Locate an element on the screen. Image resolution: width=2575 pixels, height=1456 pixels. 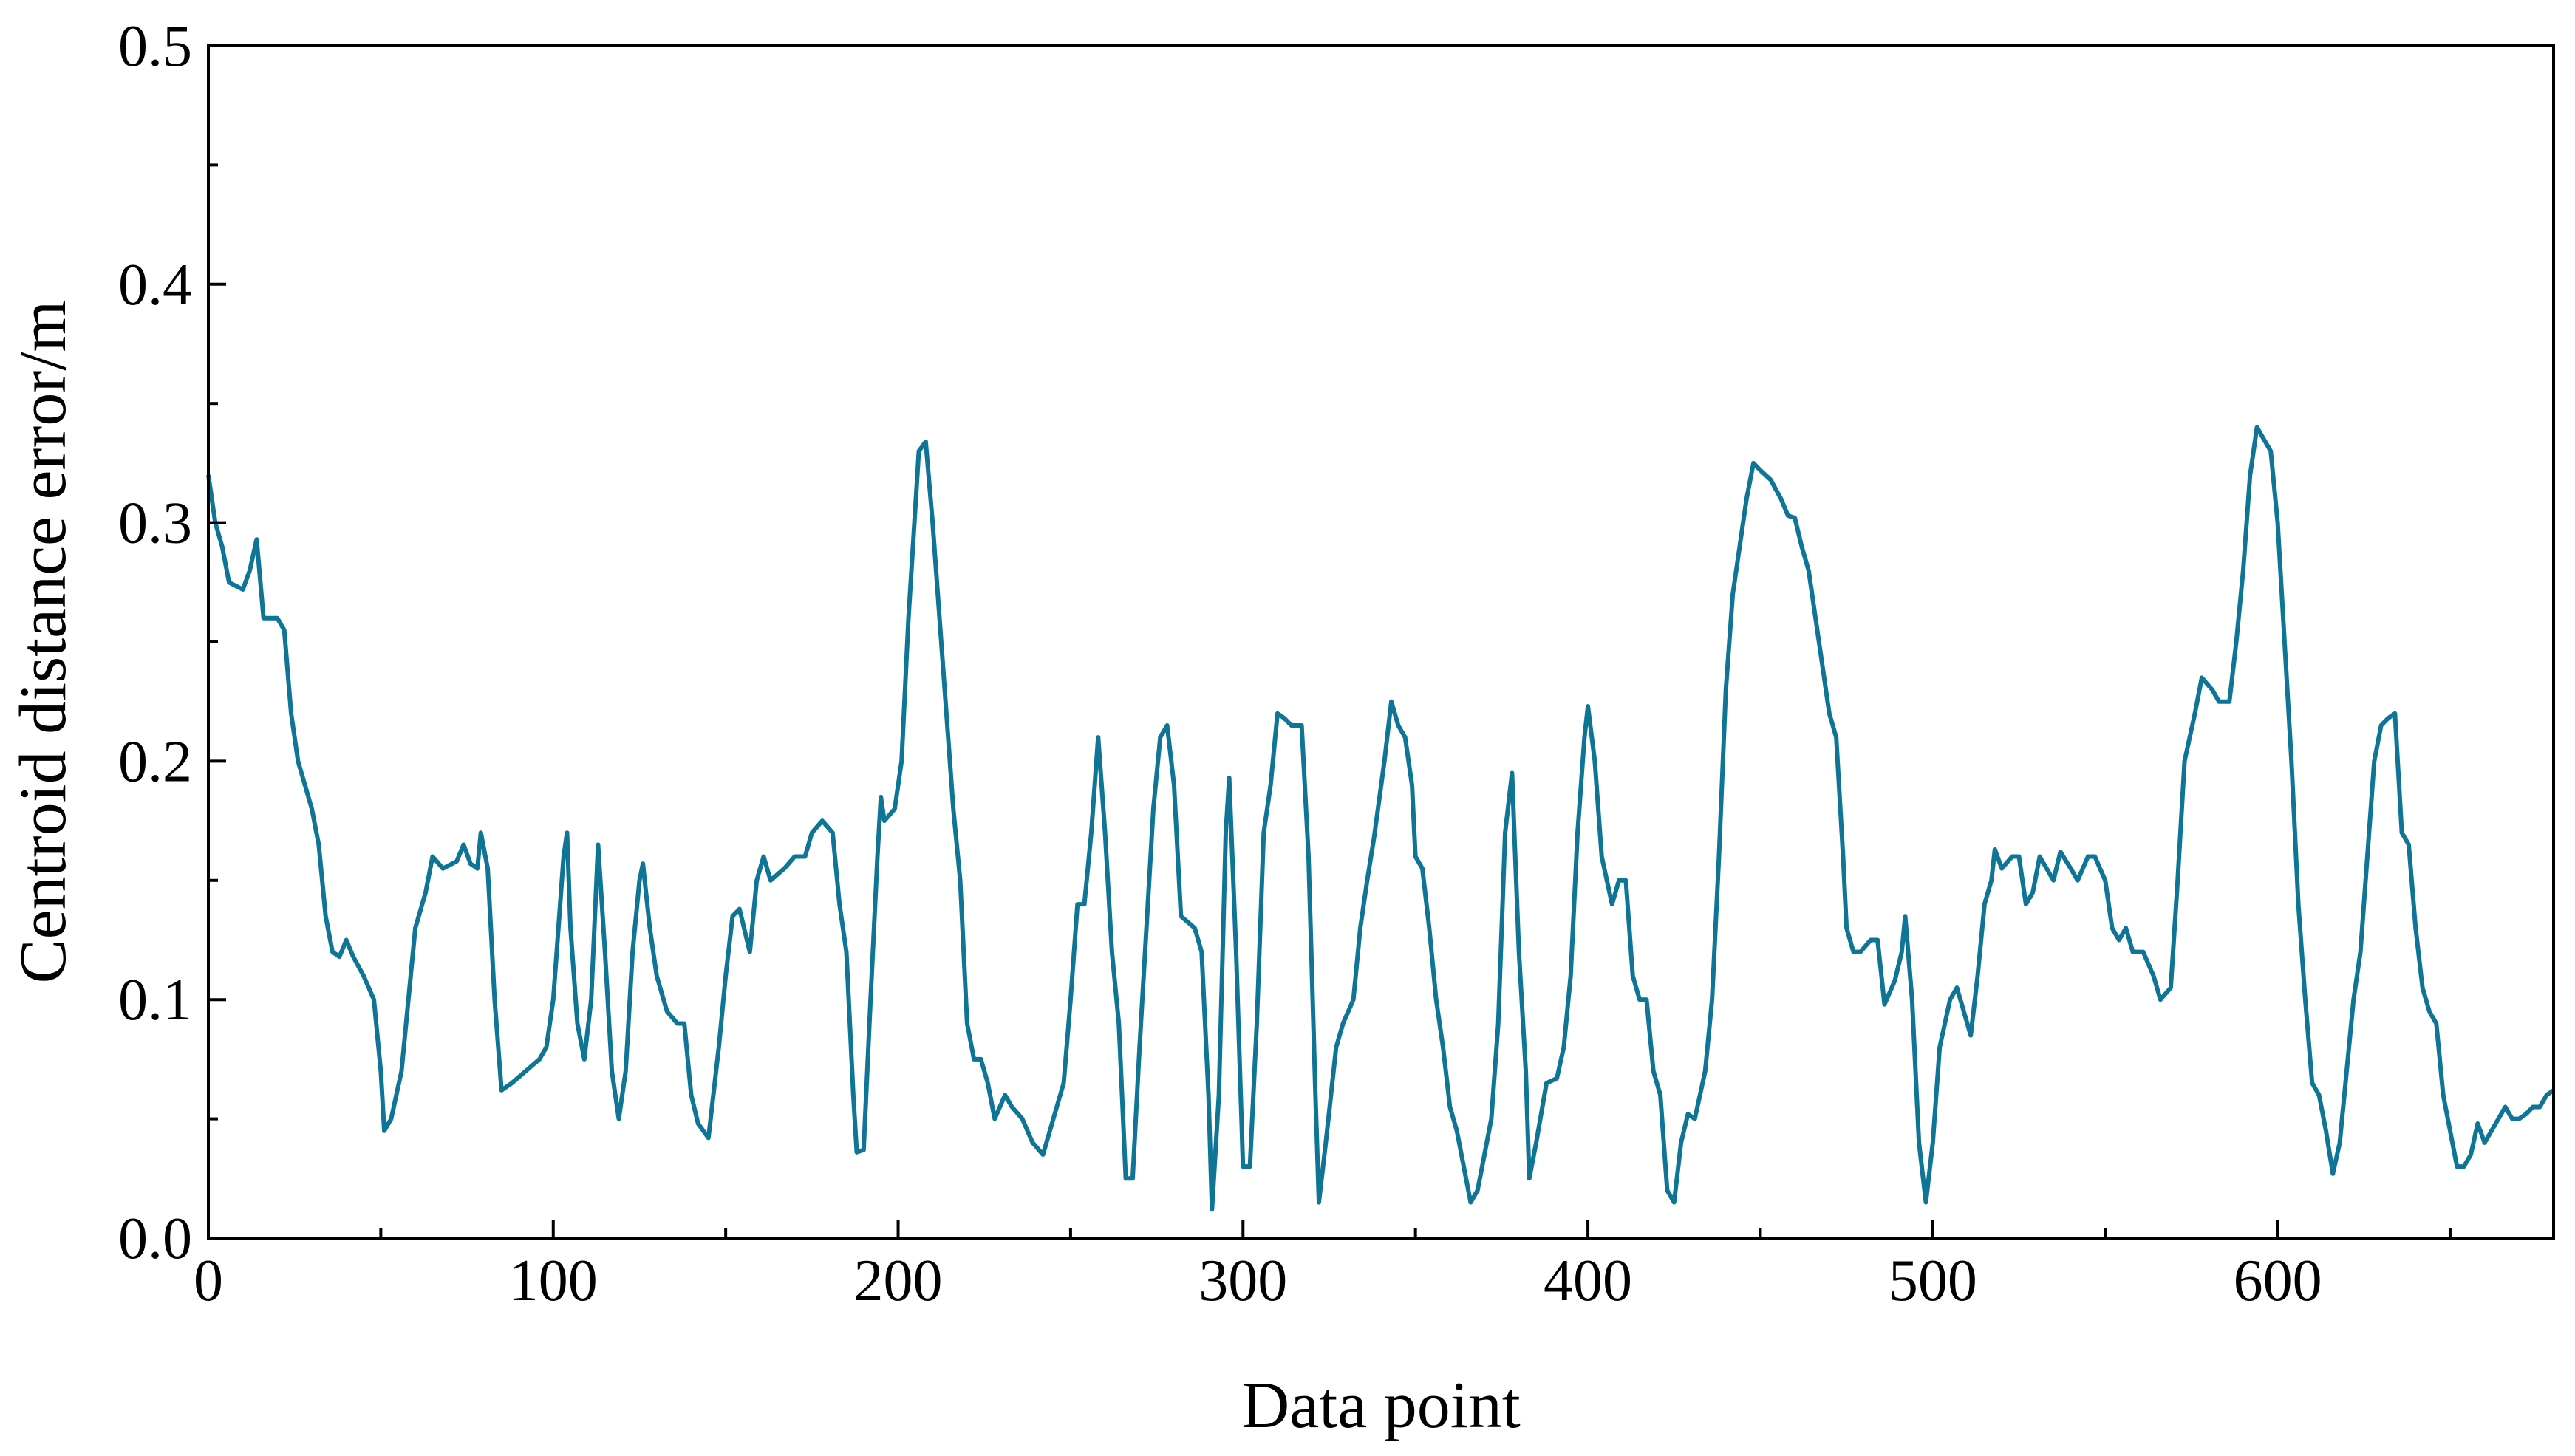
y-axis-label: Centroid distance error/m is located at coordinates (43, 642).